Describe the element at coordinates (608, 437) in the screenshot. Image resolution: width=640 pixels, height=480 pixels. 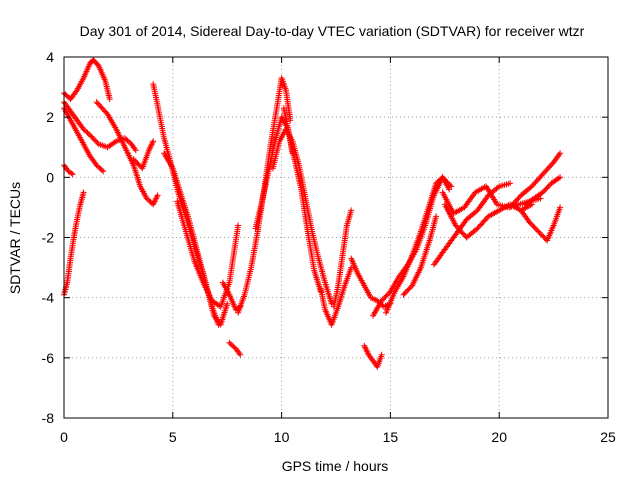
I see `x-tick-label-5: 25` at that location.